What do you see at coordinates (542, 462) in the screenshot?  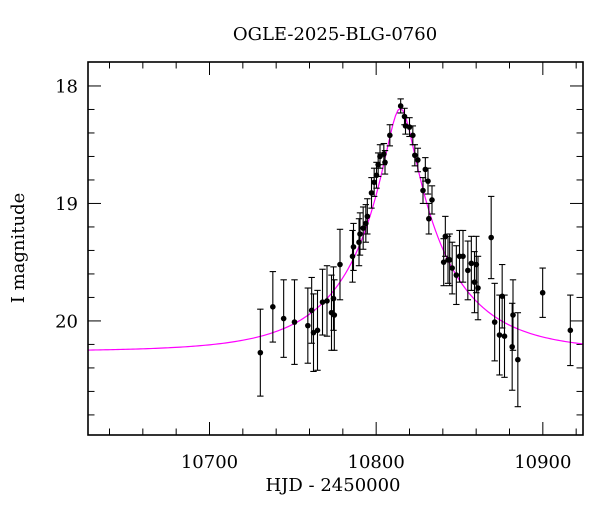 I see `x-tick-label: 10900` at bounding box center [542, 462].